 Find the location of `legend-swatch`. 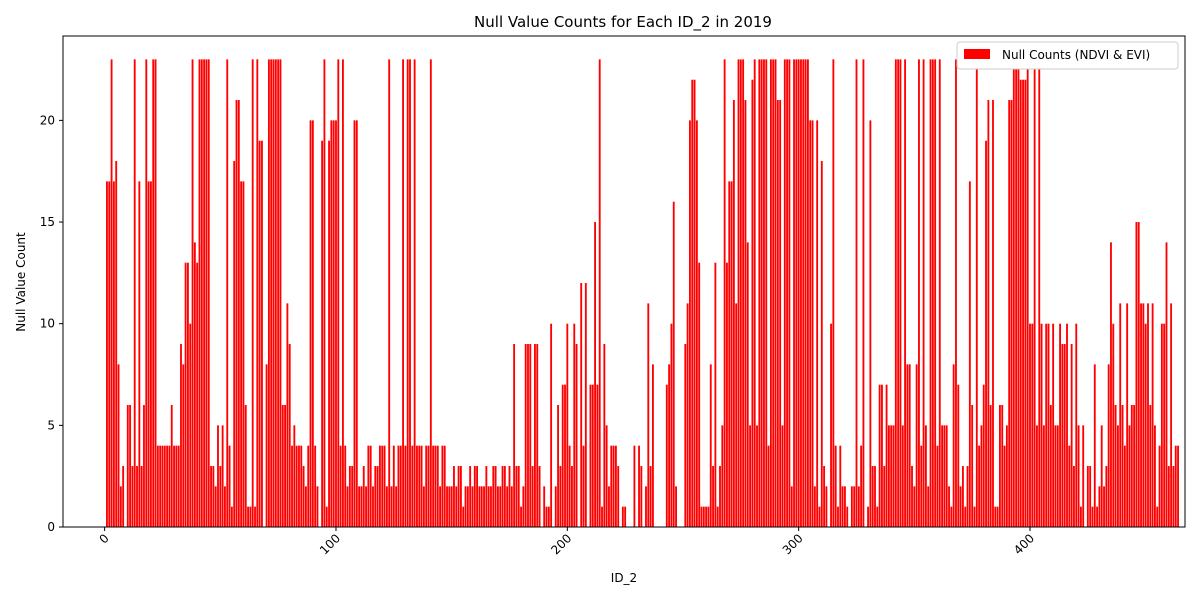

legend-swatch is located at coordinates (977, 54).